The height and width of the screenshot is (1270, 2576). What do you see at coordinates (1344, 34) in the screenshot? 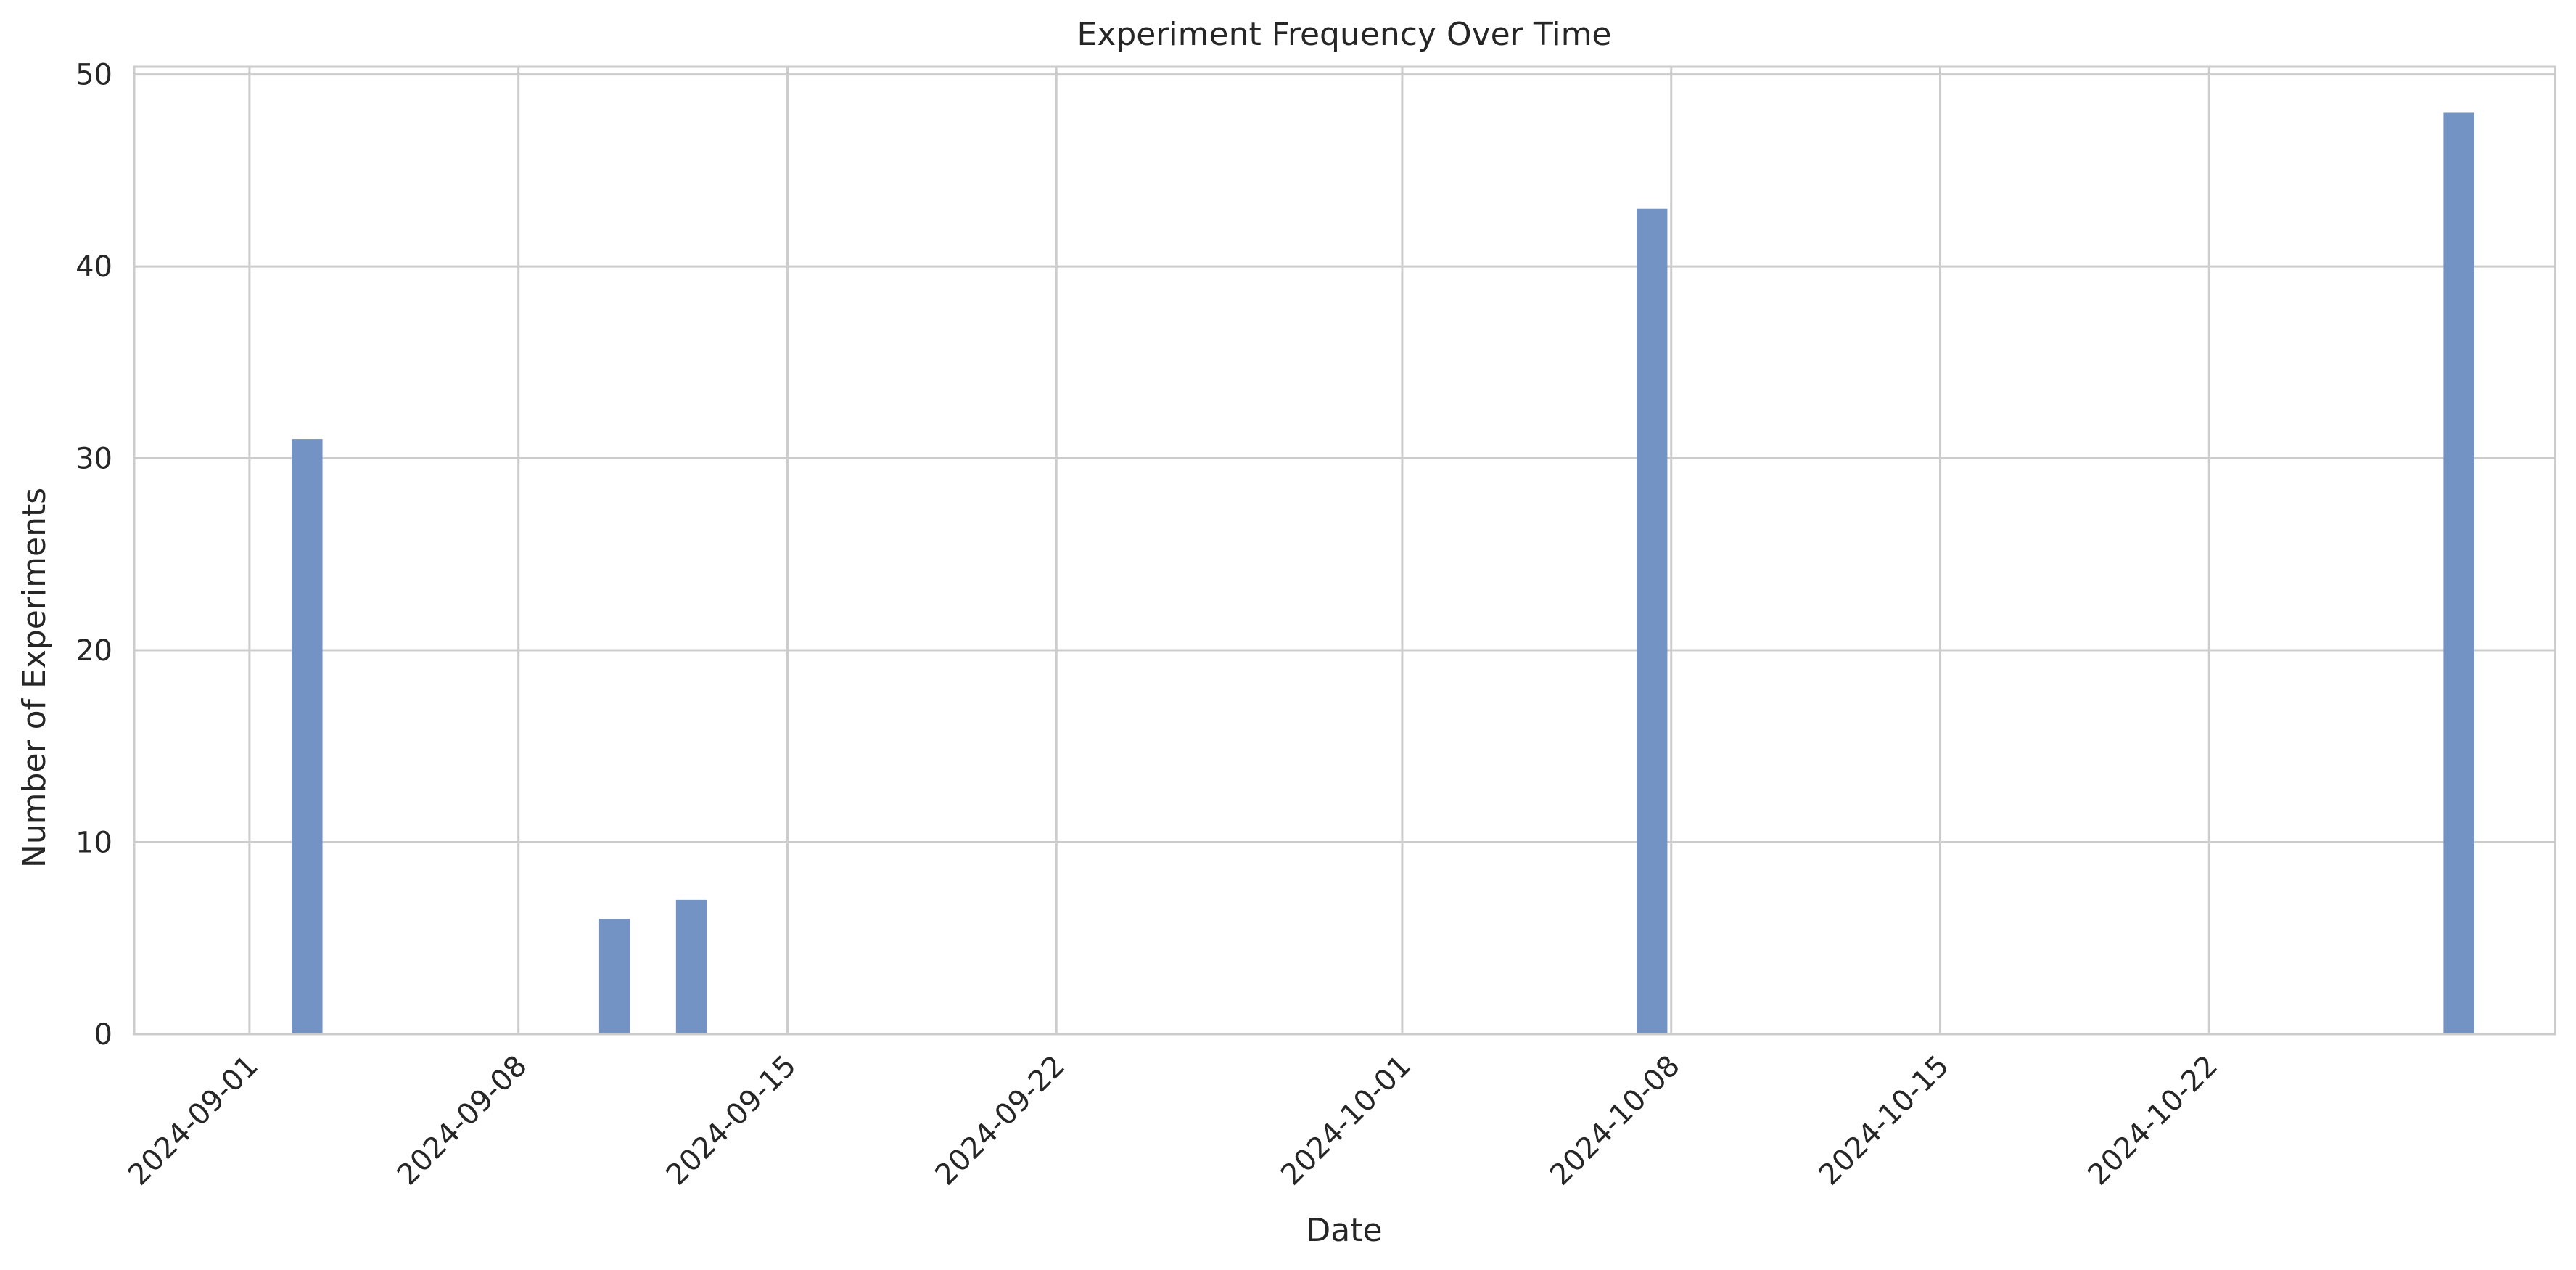
I see `chart-title: Experiment Frequency Over Time` at bounding box center [1344, 34].